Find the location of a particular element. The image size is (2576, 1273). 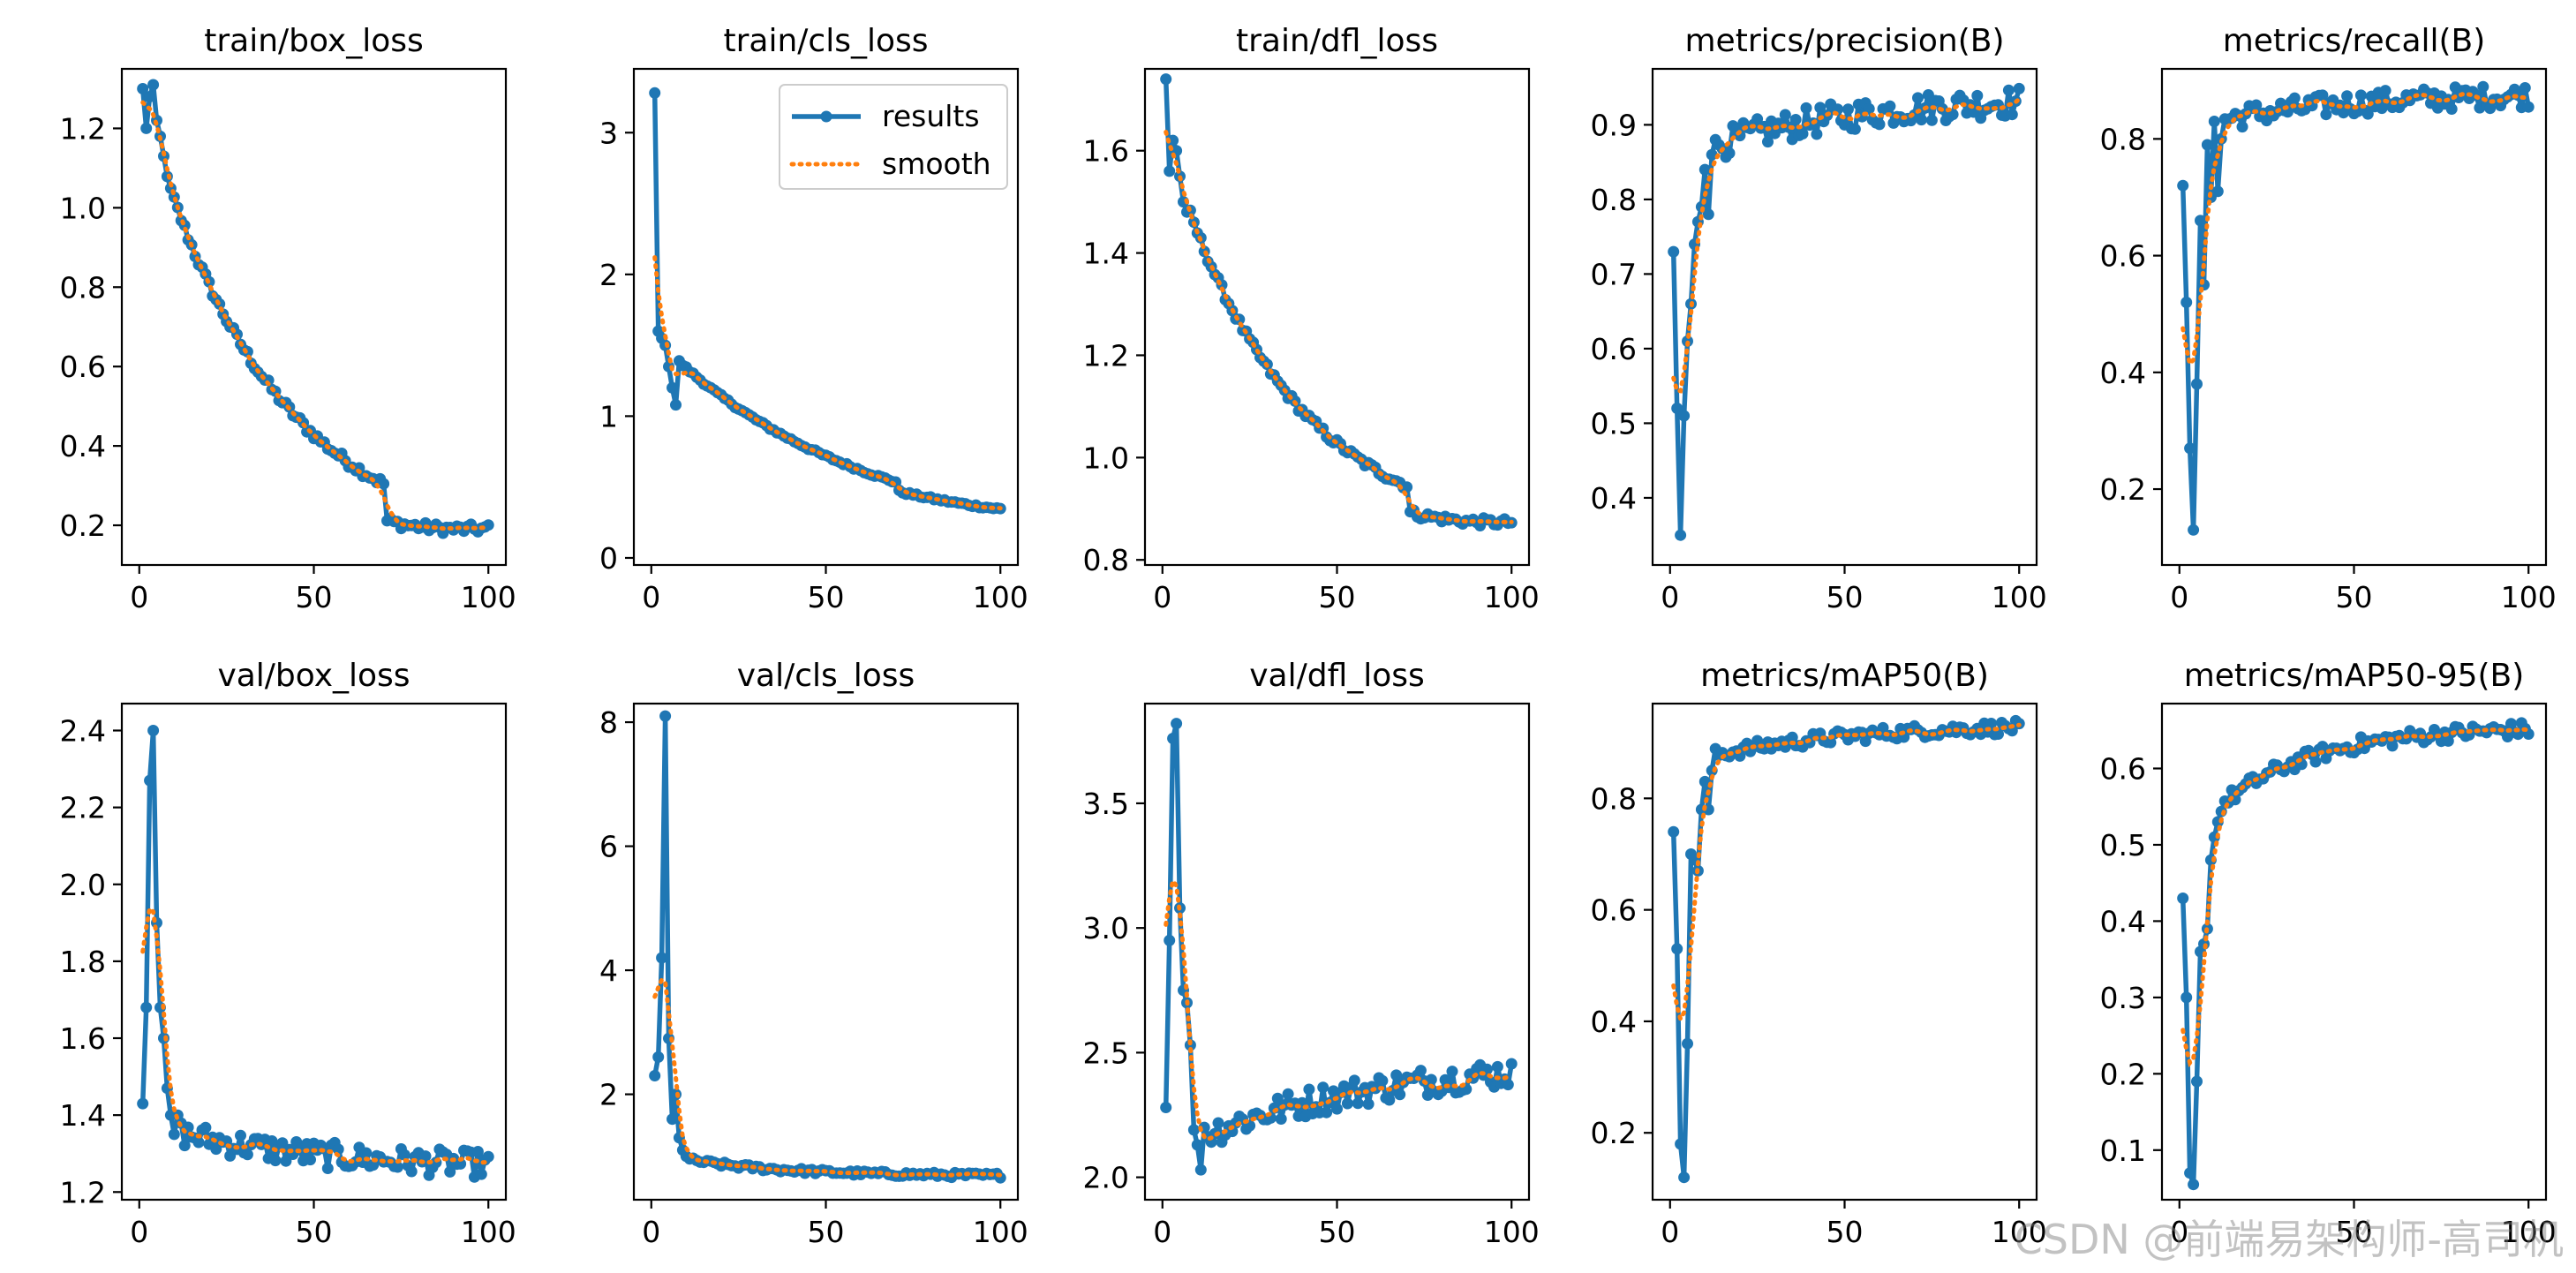

y-tick-label: 1.2 is located at coordinates (1106, 355).